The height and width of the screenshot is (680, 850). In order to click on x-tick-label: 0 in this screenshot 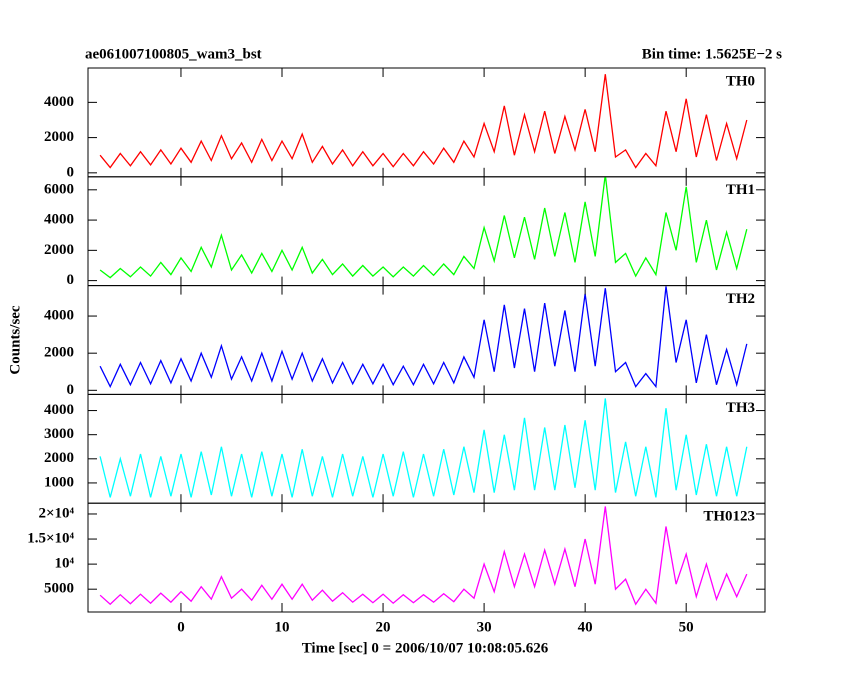, I will do `click(181, 627)`.